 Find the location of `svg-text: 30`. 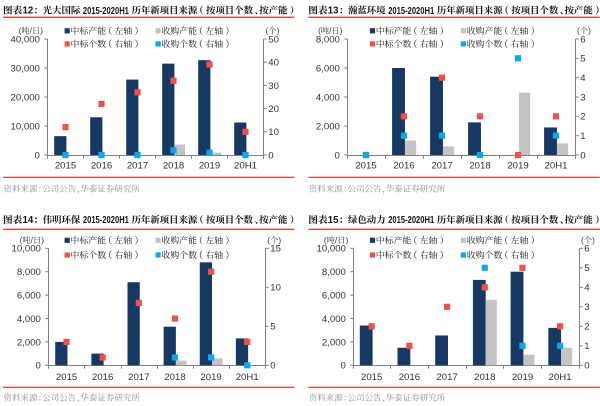

svg-text: 30 is located at coordinates (273, 86).